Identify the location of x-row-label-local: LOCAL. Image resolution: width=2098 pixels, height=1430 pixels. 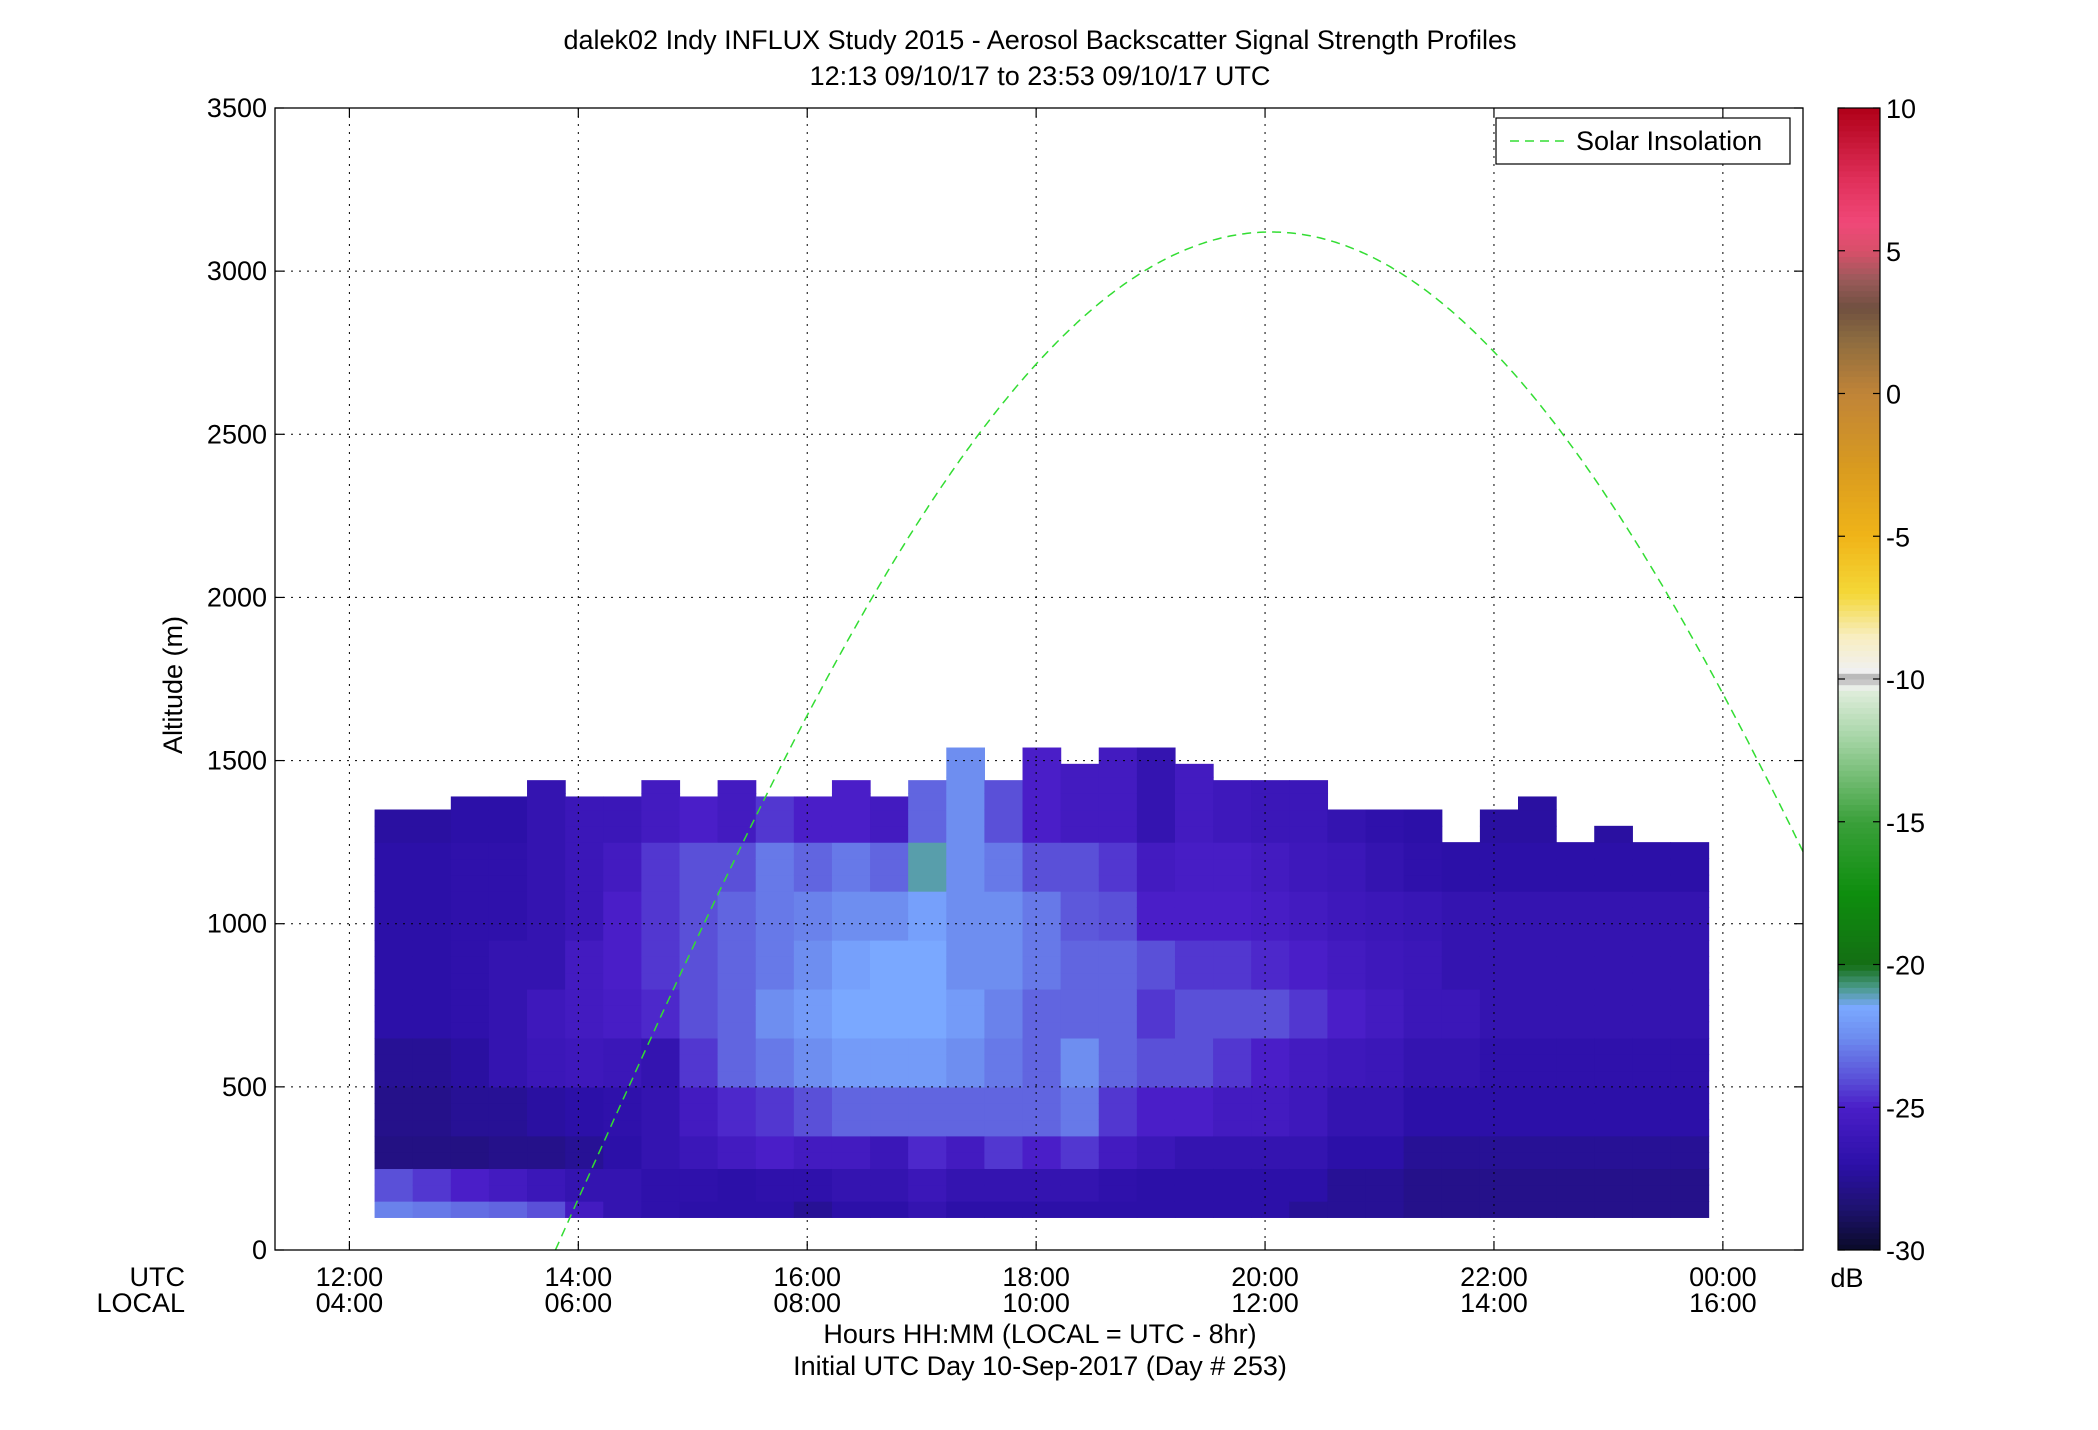
(140, 1303).